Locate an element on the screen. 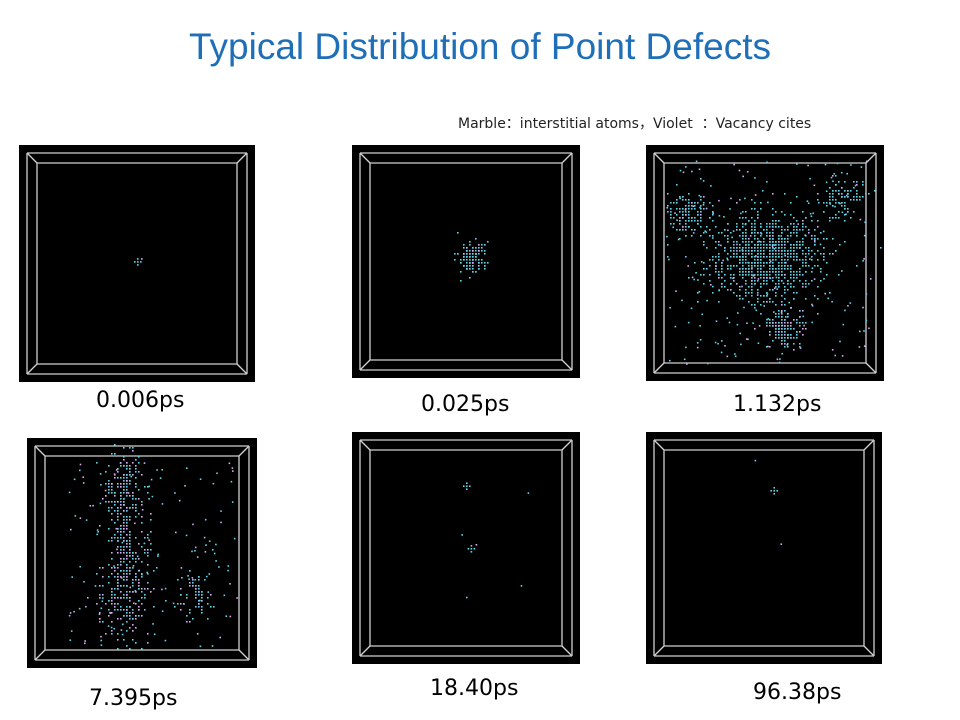  time-caption-1132ps: 1.132ps is located at coordinates (777, 404).